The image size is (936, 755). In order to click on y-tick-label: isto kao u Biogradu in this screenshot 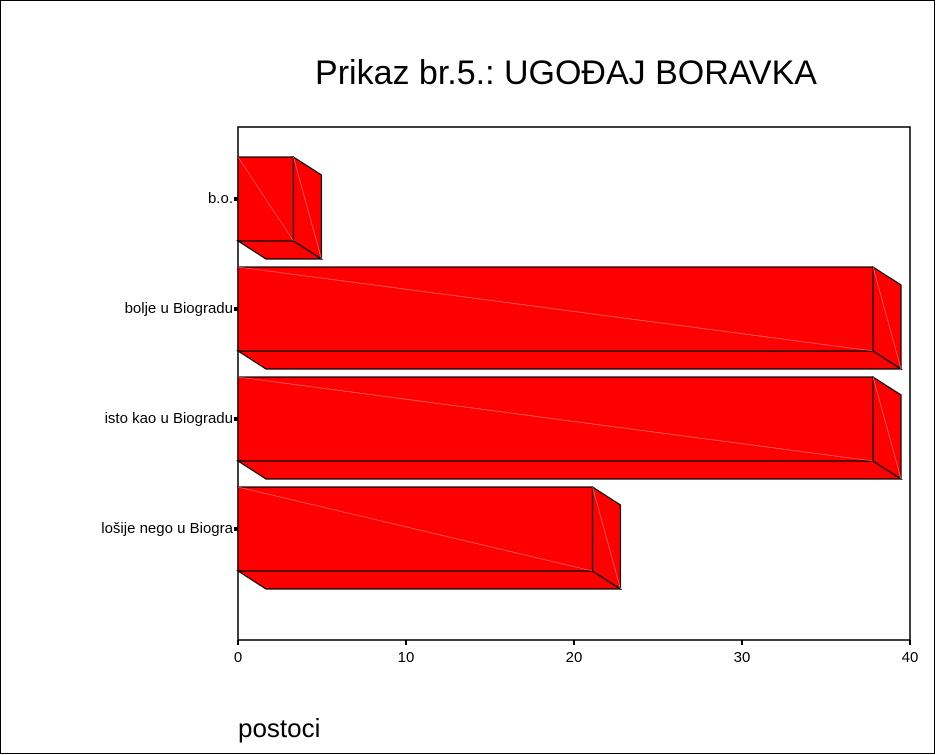, I will do `click(169, 418)`.